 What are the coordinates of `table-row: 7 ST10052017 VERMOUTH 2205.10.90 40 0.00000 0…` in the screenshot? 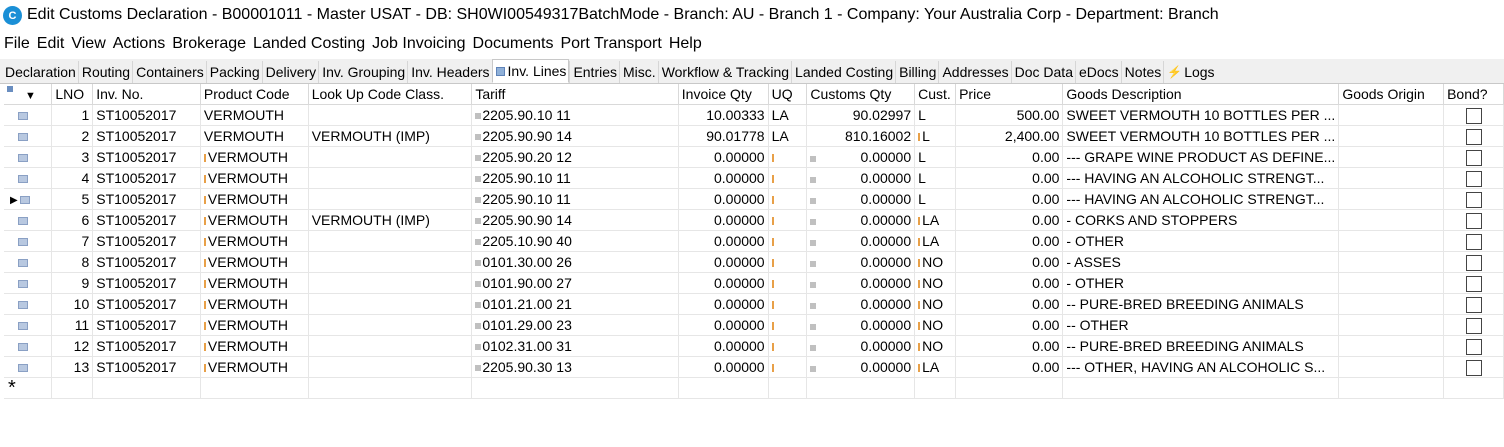 It's located at (754, 241).